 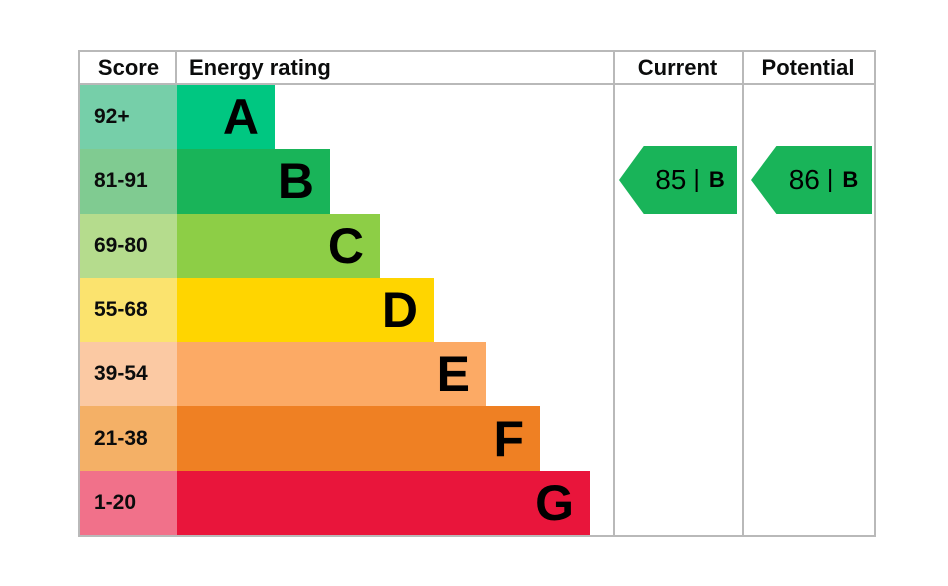 I want to click on rating-letter: F, so click(x=508, y=438).